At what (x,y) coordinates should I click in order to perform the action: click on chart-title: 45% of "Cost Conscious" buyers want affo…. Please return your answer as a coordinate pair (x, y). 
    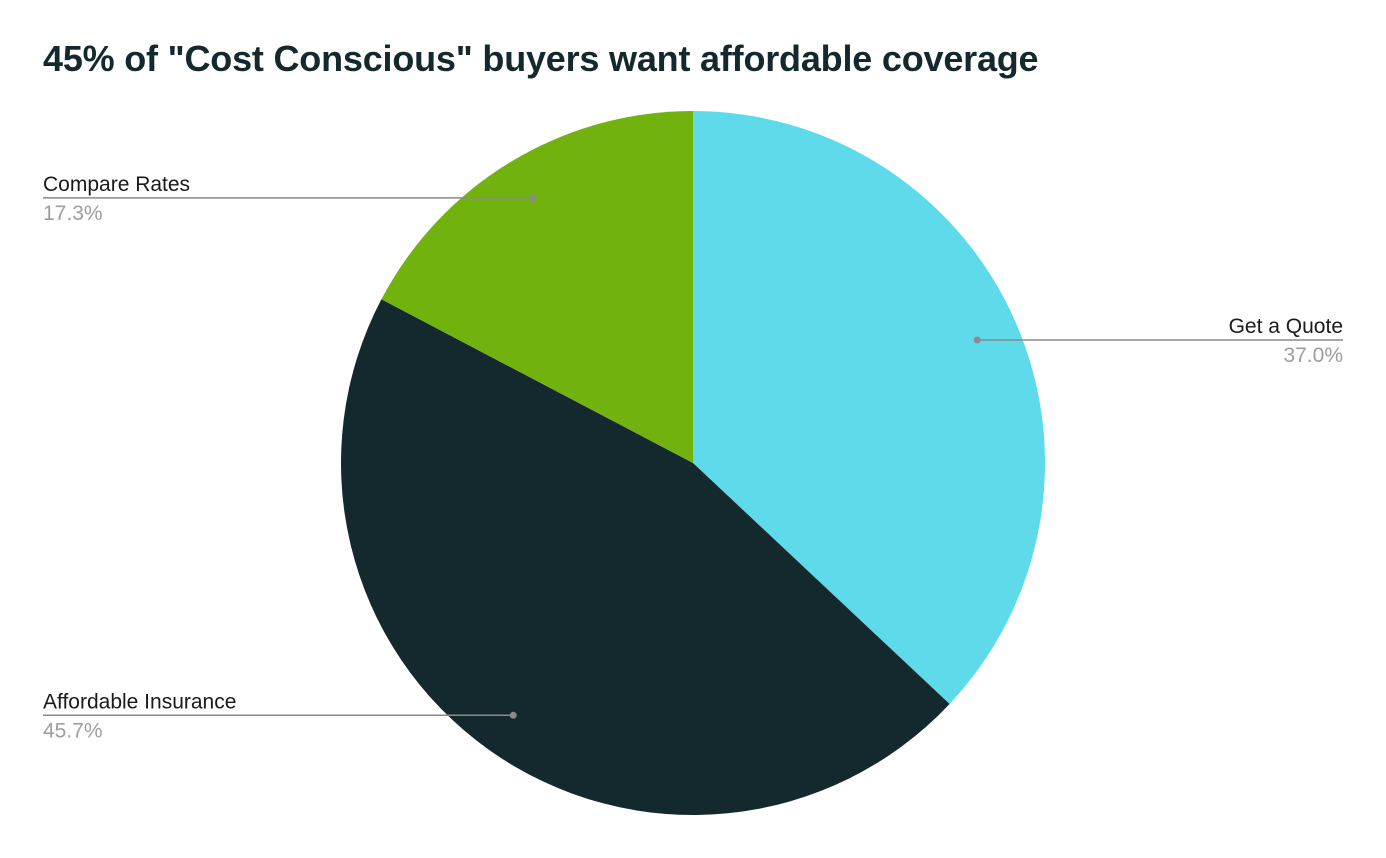
    Looking at the image, I should click on (541, 58).